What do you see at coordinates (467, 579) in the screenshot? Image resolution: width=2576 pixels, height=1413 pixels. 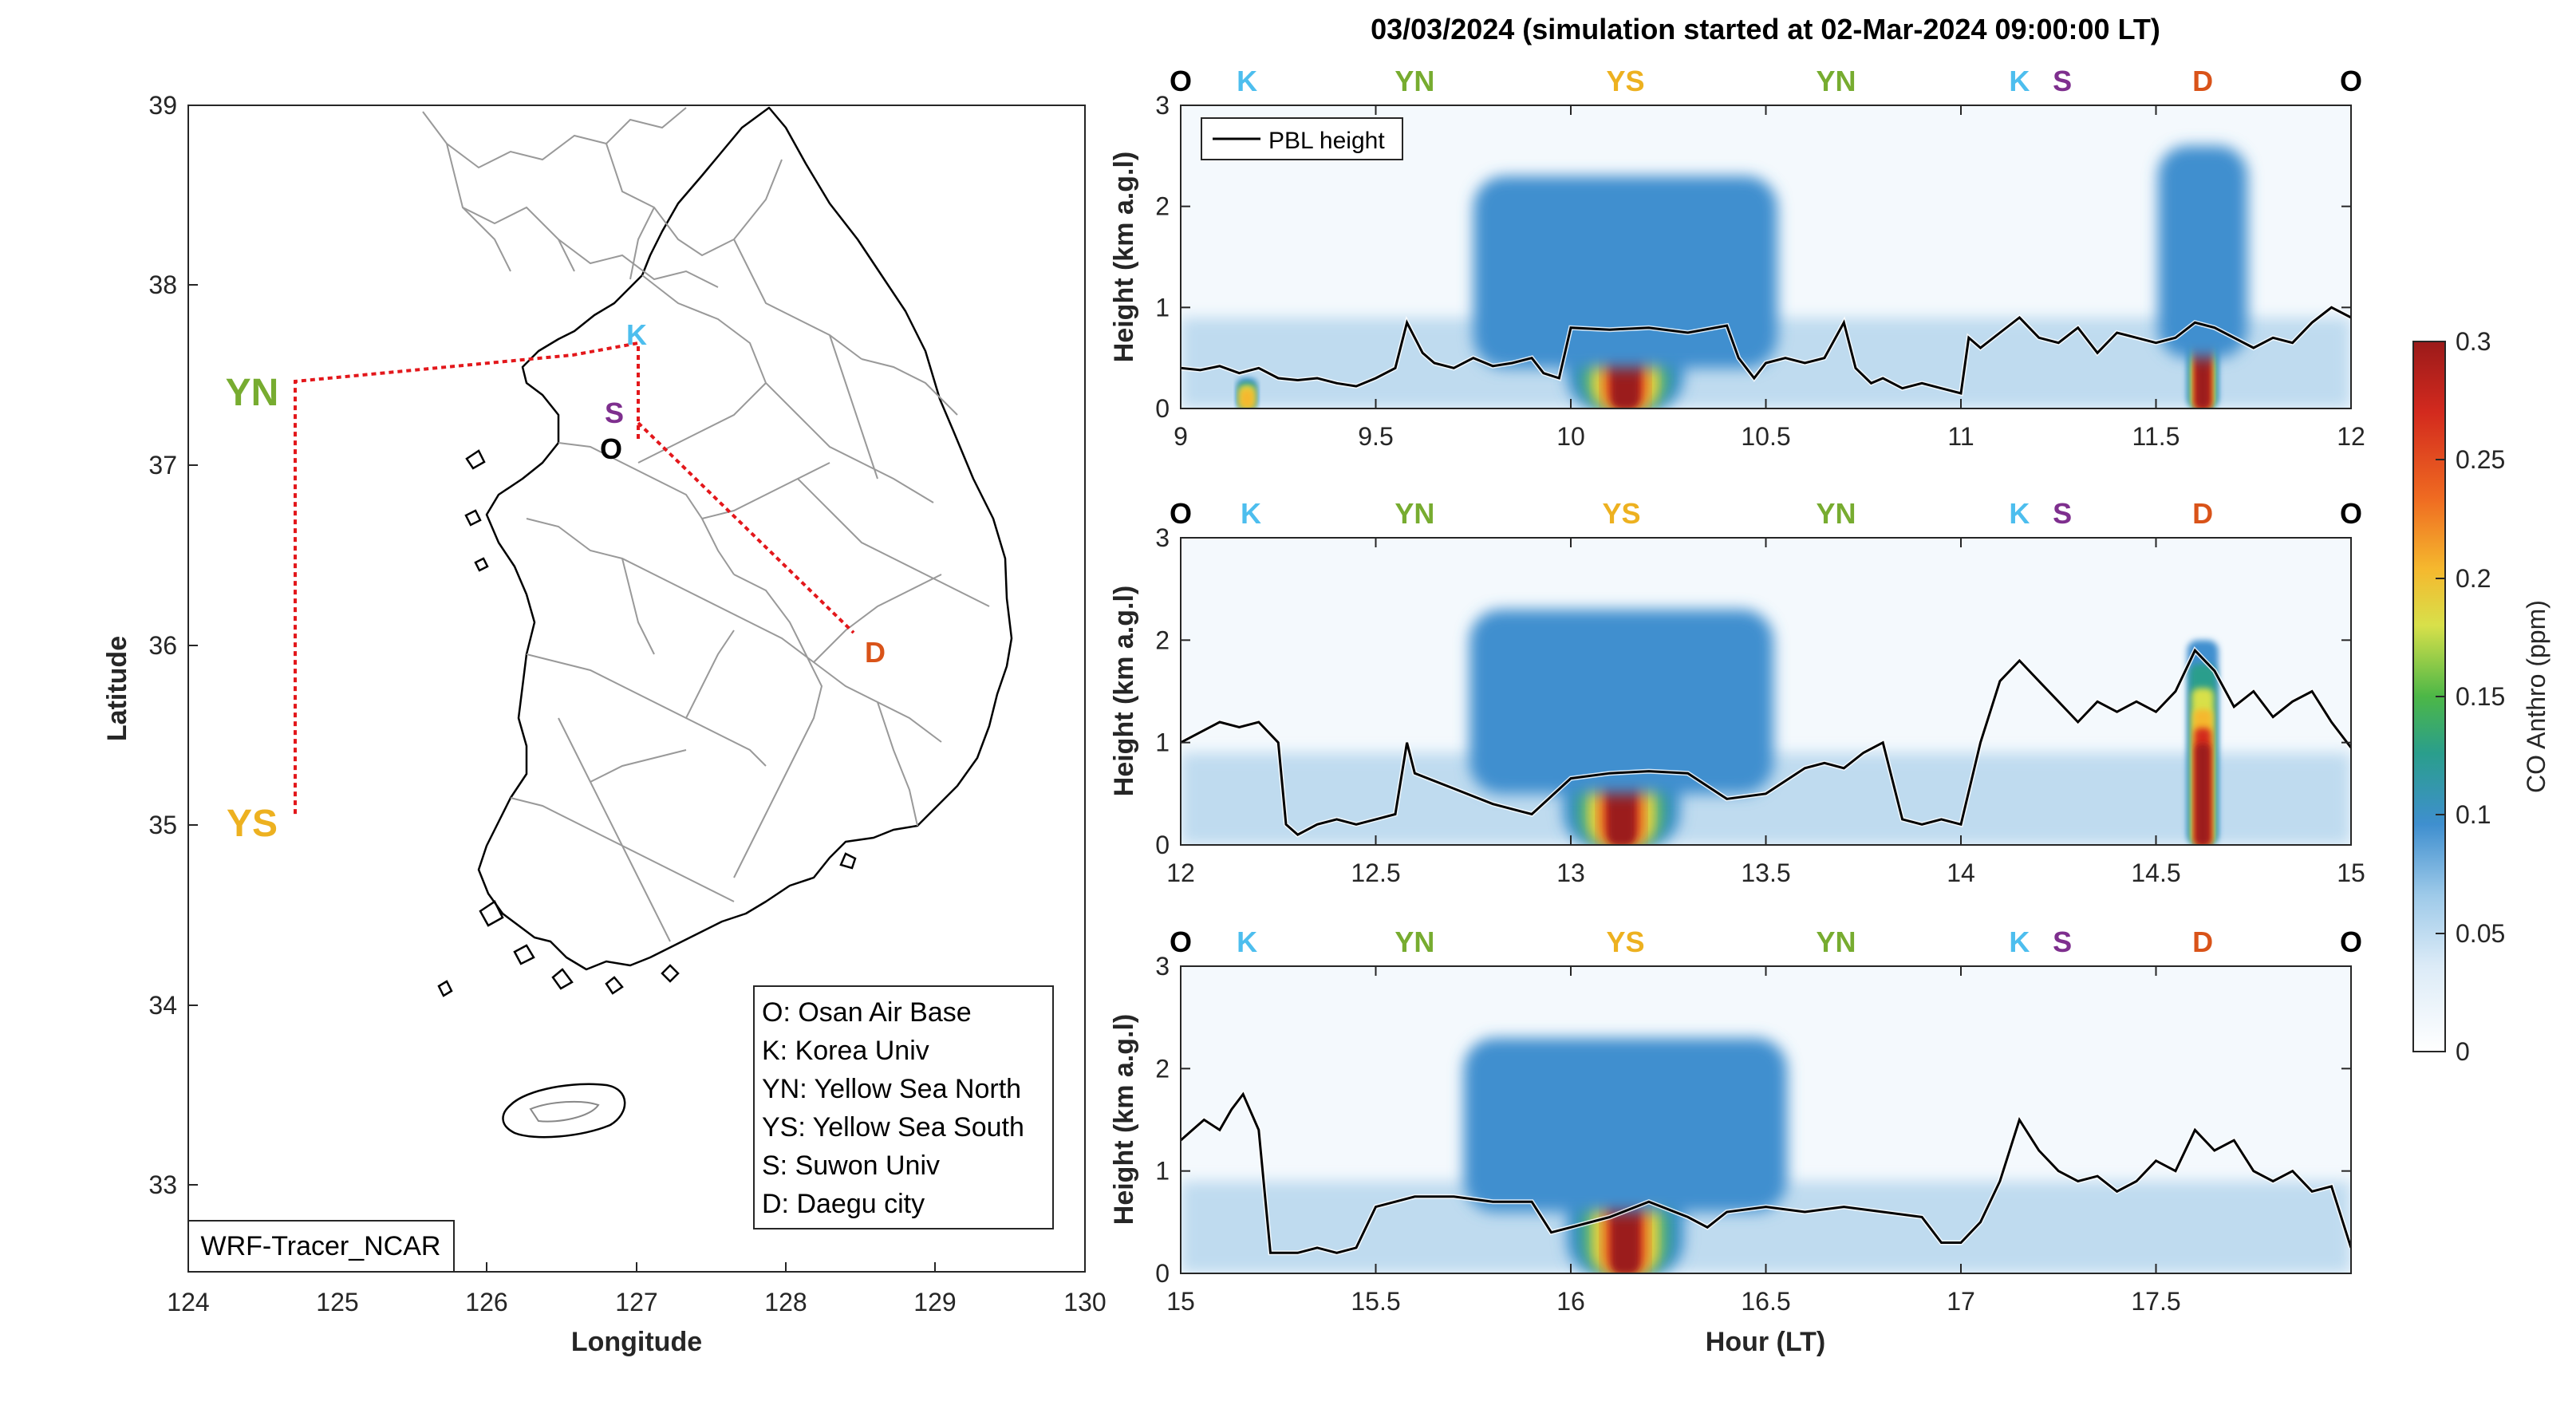 I see `flight-track` at bounding box center [467, 579].